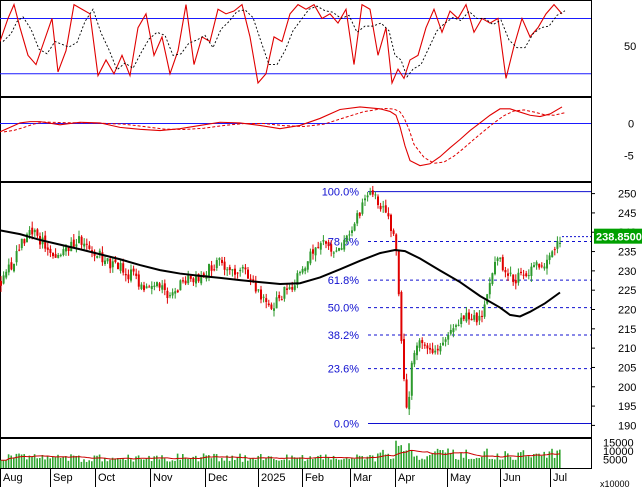 This screenshot has height=487, width=642. What do you see at coordinates (343, 370) in the screenshot?
I see `fibonacci-level-label: 23.6%` at bounding box center [343, 370].